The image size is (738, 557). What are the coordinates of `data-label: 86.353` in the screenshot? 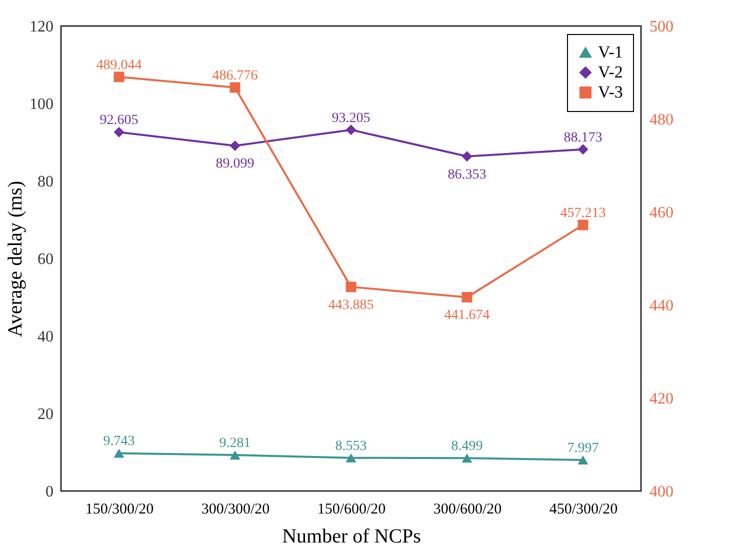 It's located at (467, 174).